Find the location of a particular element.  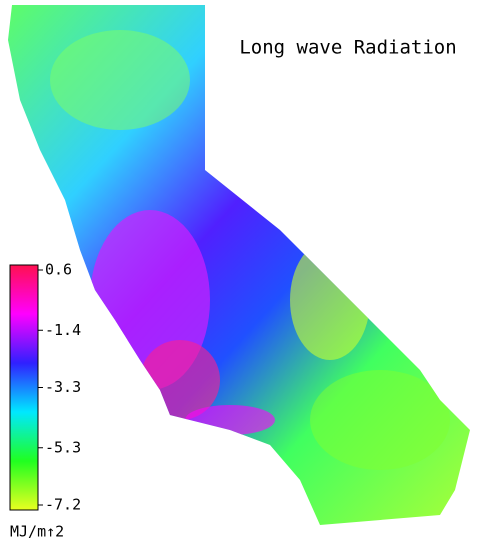

map-title: Long wave Radiation is located at coordinates (347, 48).